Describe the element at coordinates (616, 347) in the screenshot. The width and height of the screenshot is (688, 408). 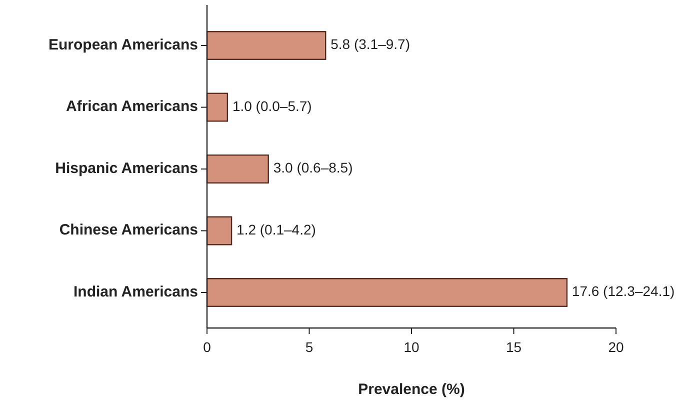
I see `x-tick-label: 20` at that location.